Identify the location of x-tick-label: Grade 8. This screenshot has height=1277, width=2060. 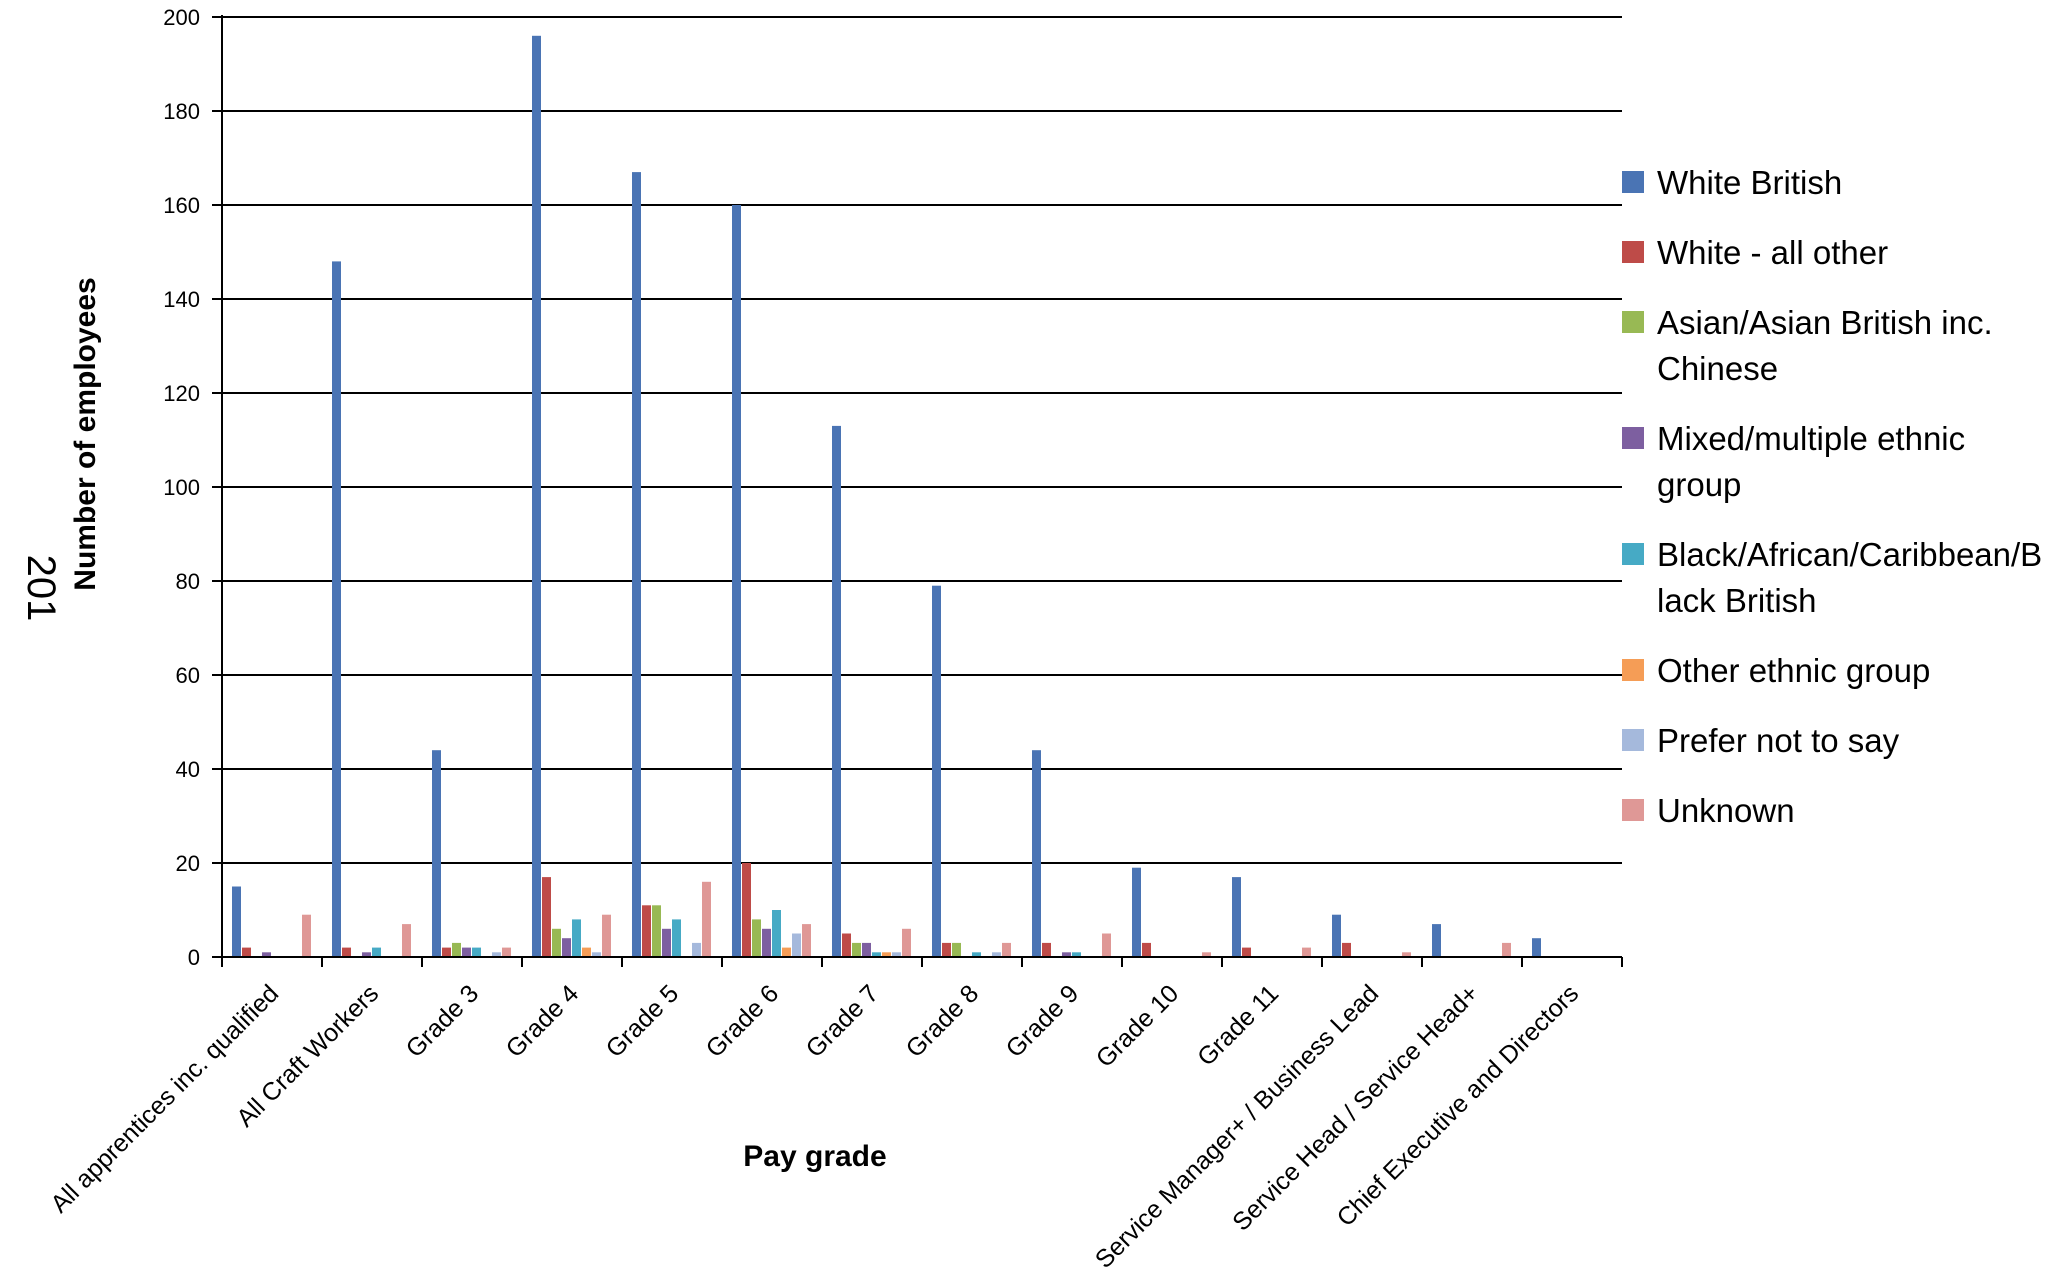
(943, 1021).